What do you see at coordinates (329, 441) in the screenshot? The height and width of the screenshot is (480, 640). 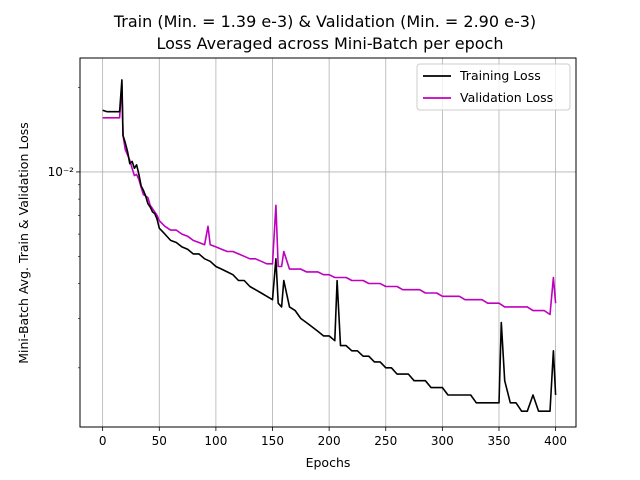 I see `x-tick-label: 200` at bounding box center [329, 441].